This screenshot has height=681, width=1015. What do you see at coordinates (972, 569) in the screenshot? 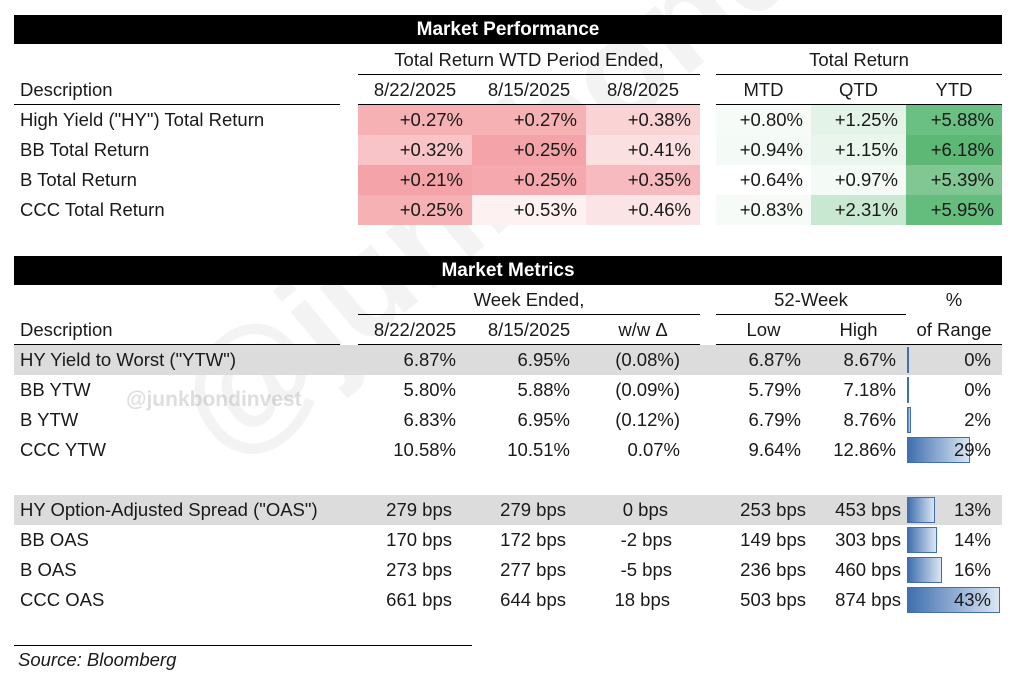
I see `pct-value: 16%` at bounding box center [972, 569].